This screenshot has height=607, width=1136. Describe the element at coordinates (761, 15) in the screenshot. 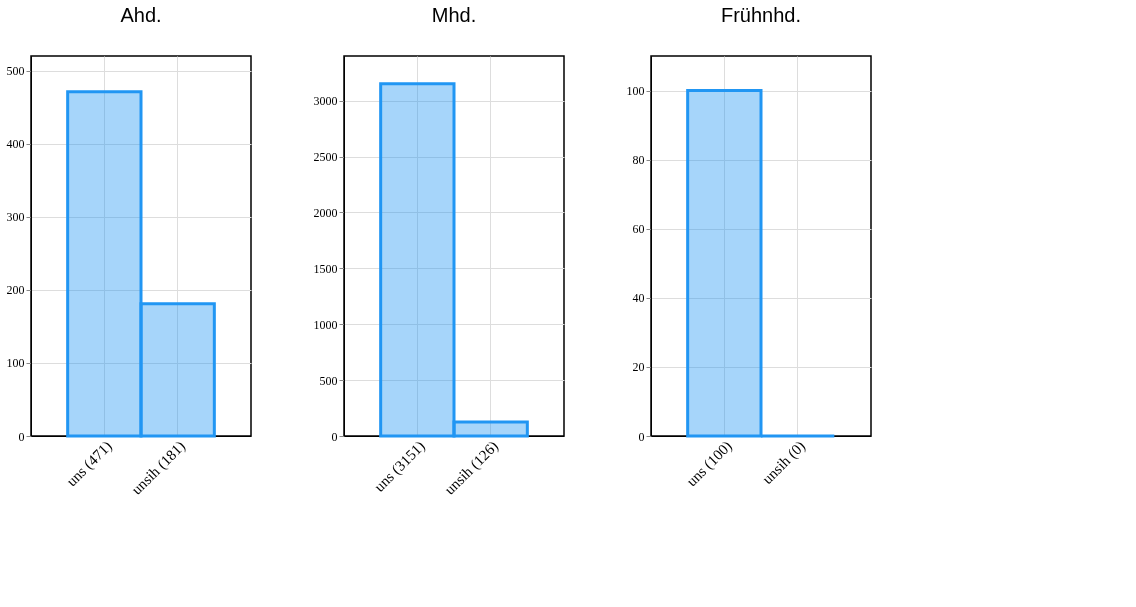

I see `chart-title: Frühnhd.` at that location.